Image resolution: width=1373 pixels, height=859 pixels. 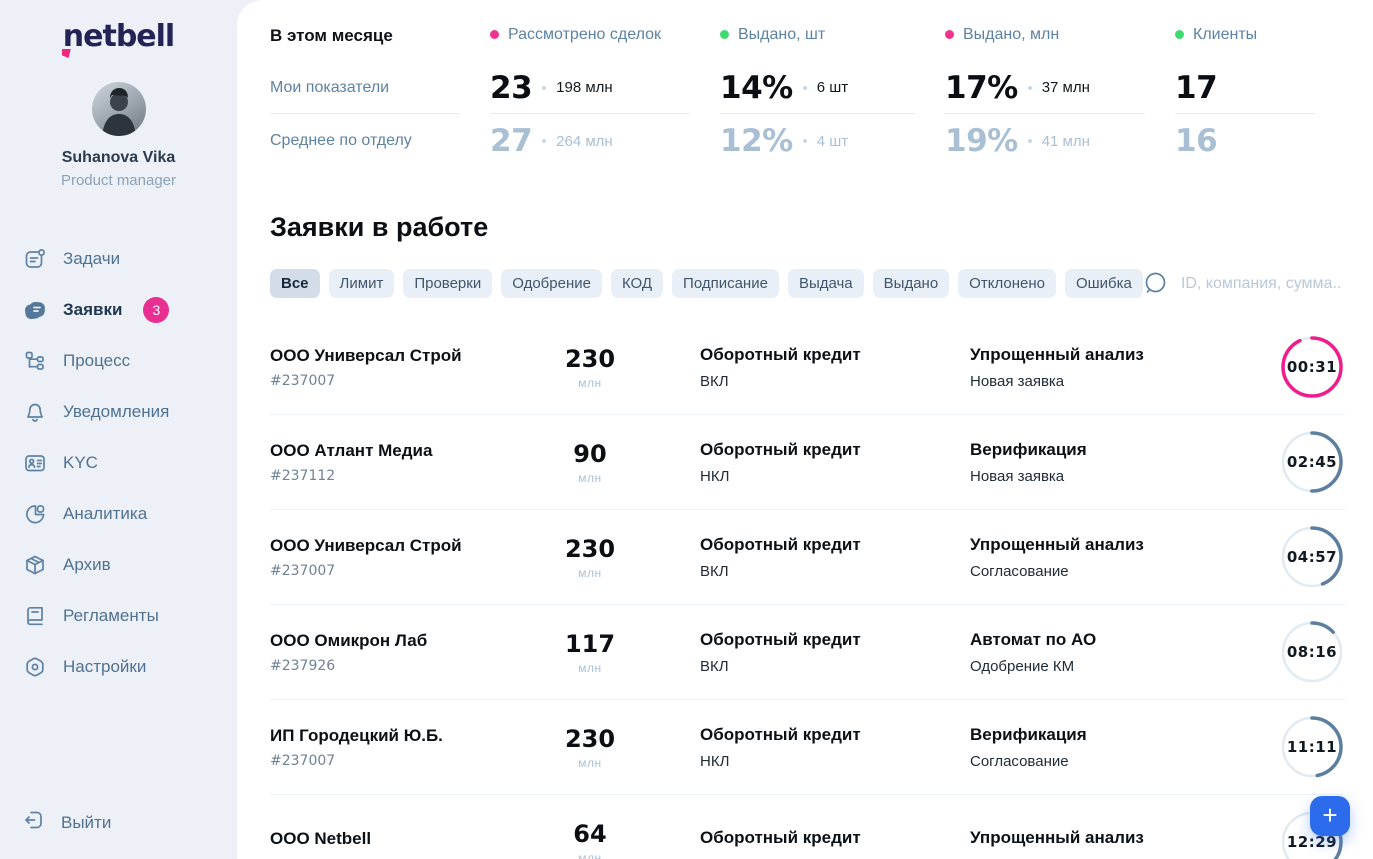 I want to click on timer-ring: 11:11, so click(x=1312, y=747).